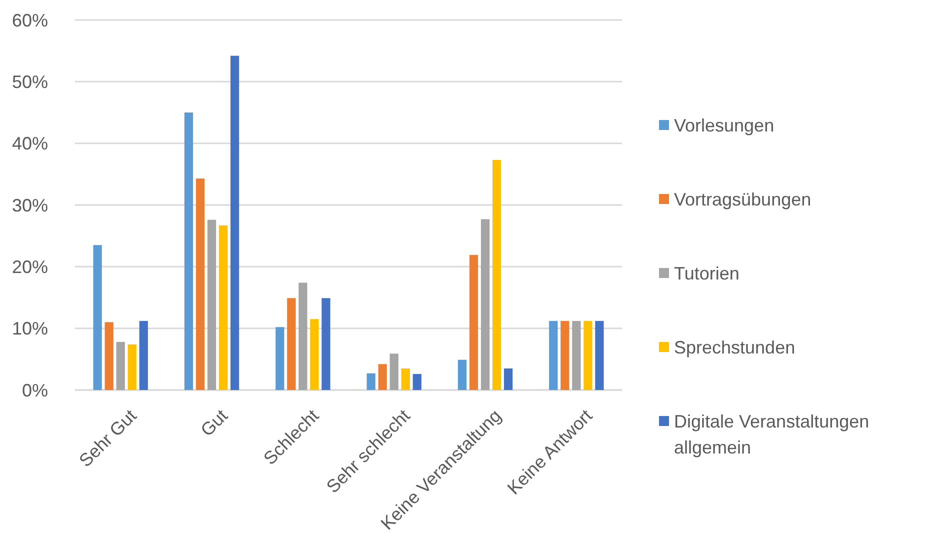 The image size is (929, 560). I want to click on legend-label: Vortragsübungen, so click(743, 199).